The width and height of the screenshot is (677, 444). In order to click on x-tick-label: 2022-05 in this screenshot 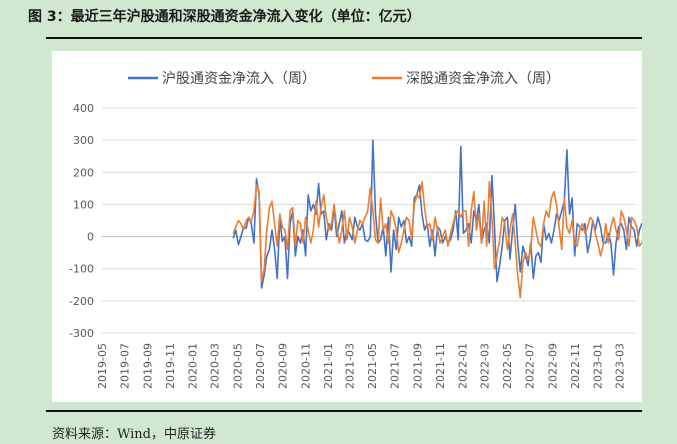, I will do `click(507, 366)`.